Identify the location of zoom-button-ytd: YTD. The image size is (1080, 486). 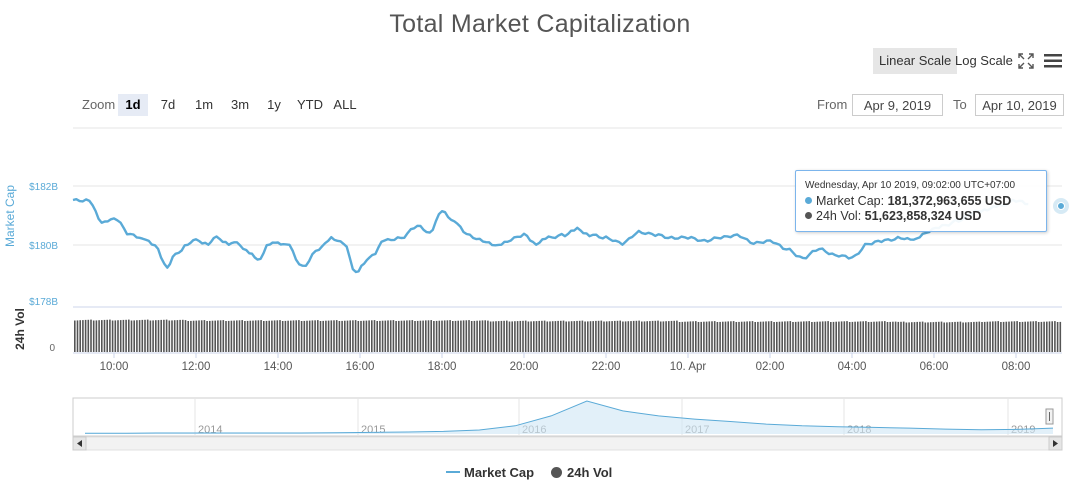
(310, 104).